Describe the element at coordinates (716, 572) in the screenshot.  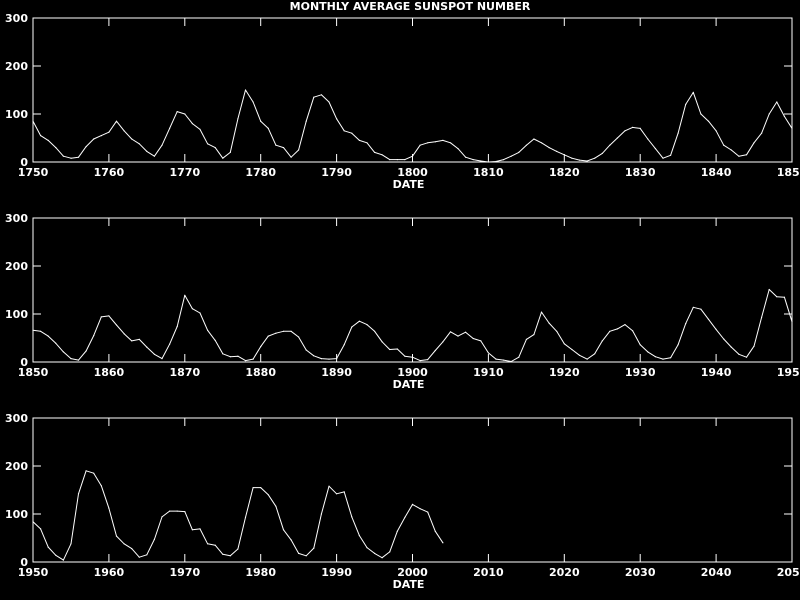
I see `x-tick-label: 2040` at that location.